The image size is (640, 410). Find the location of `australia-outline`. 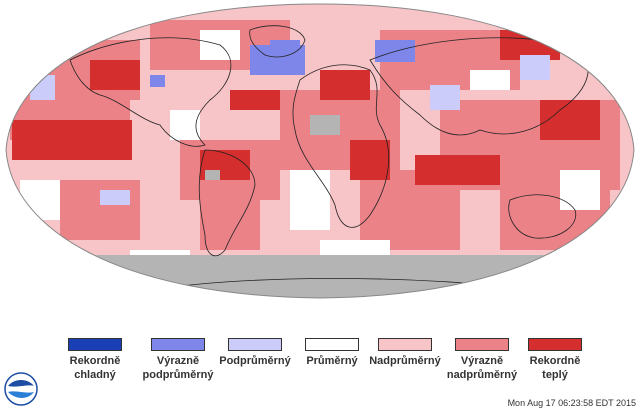

australia-outline is located at coordinates (542, 216).